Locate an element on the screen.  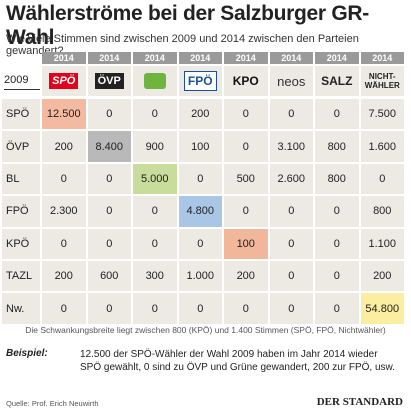
party-logo-box: SALZ is located at coordinates (337, 81).